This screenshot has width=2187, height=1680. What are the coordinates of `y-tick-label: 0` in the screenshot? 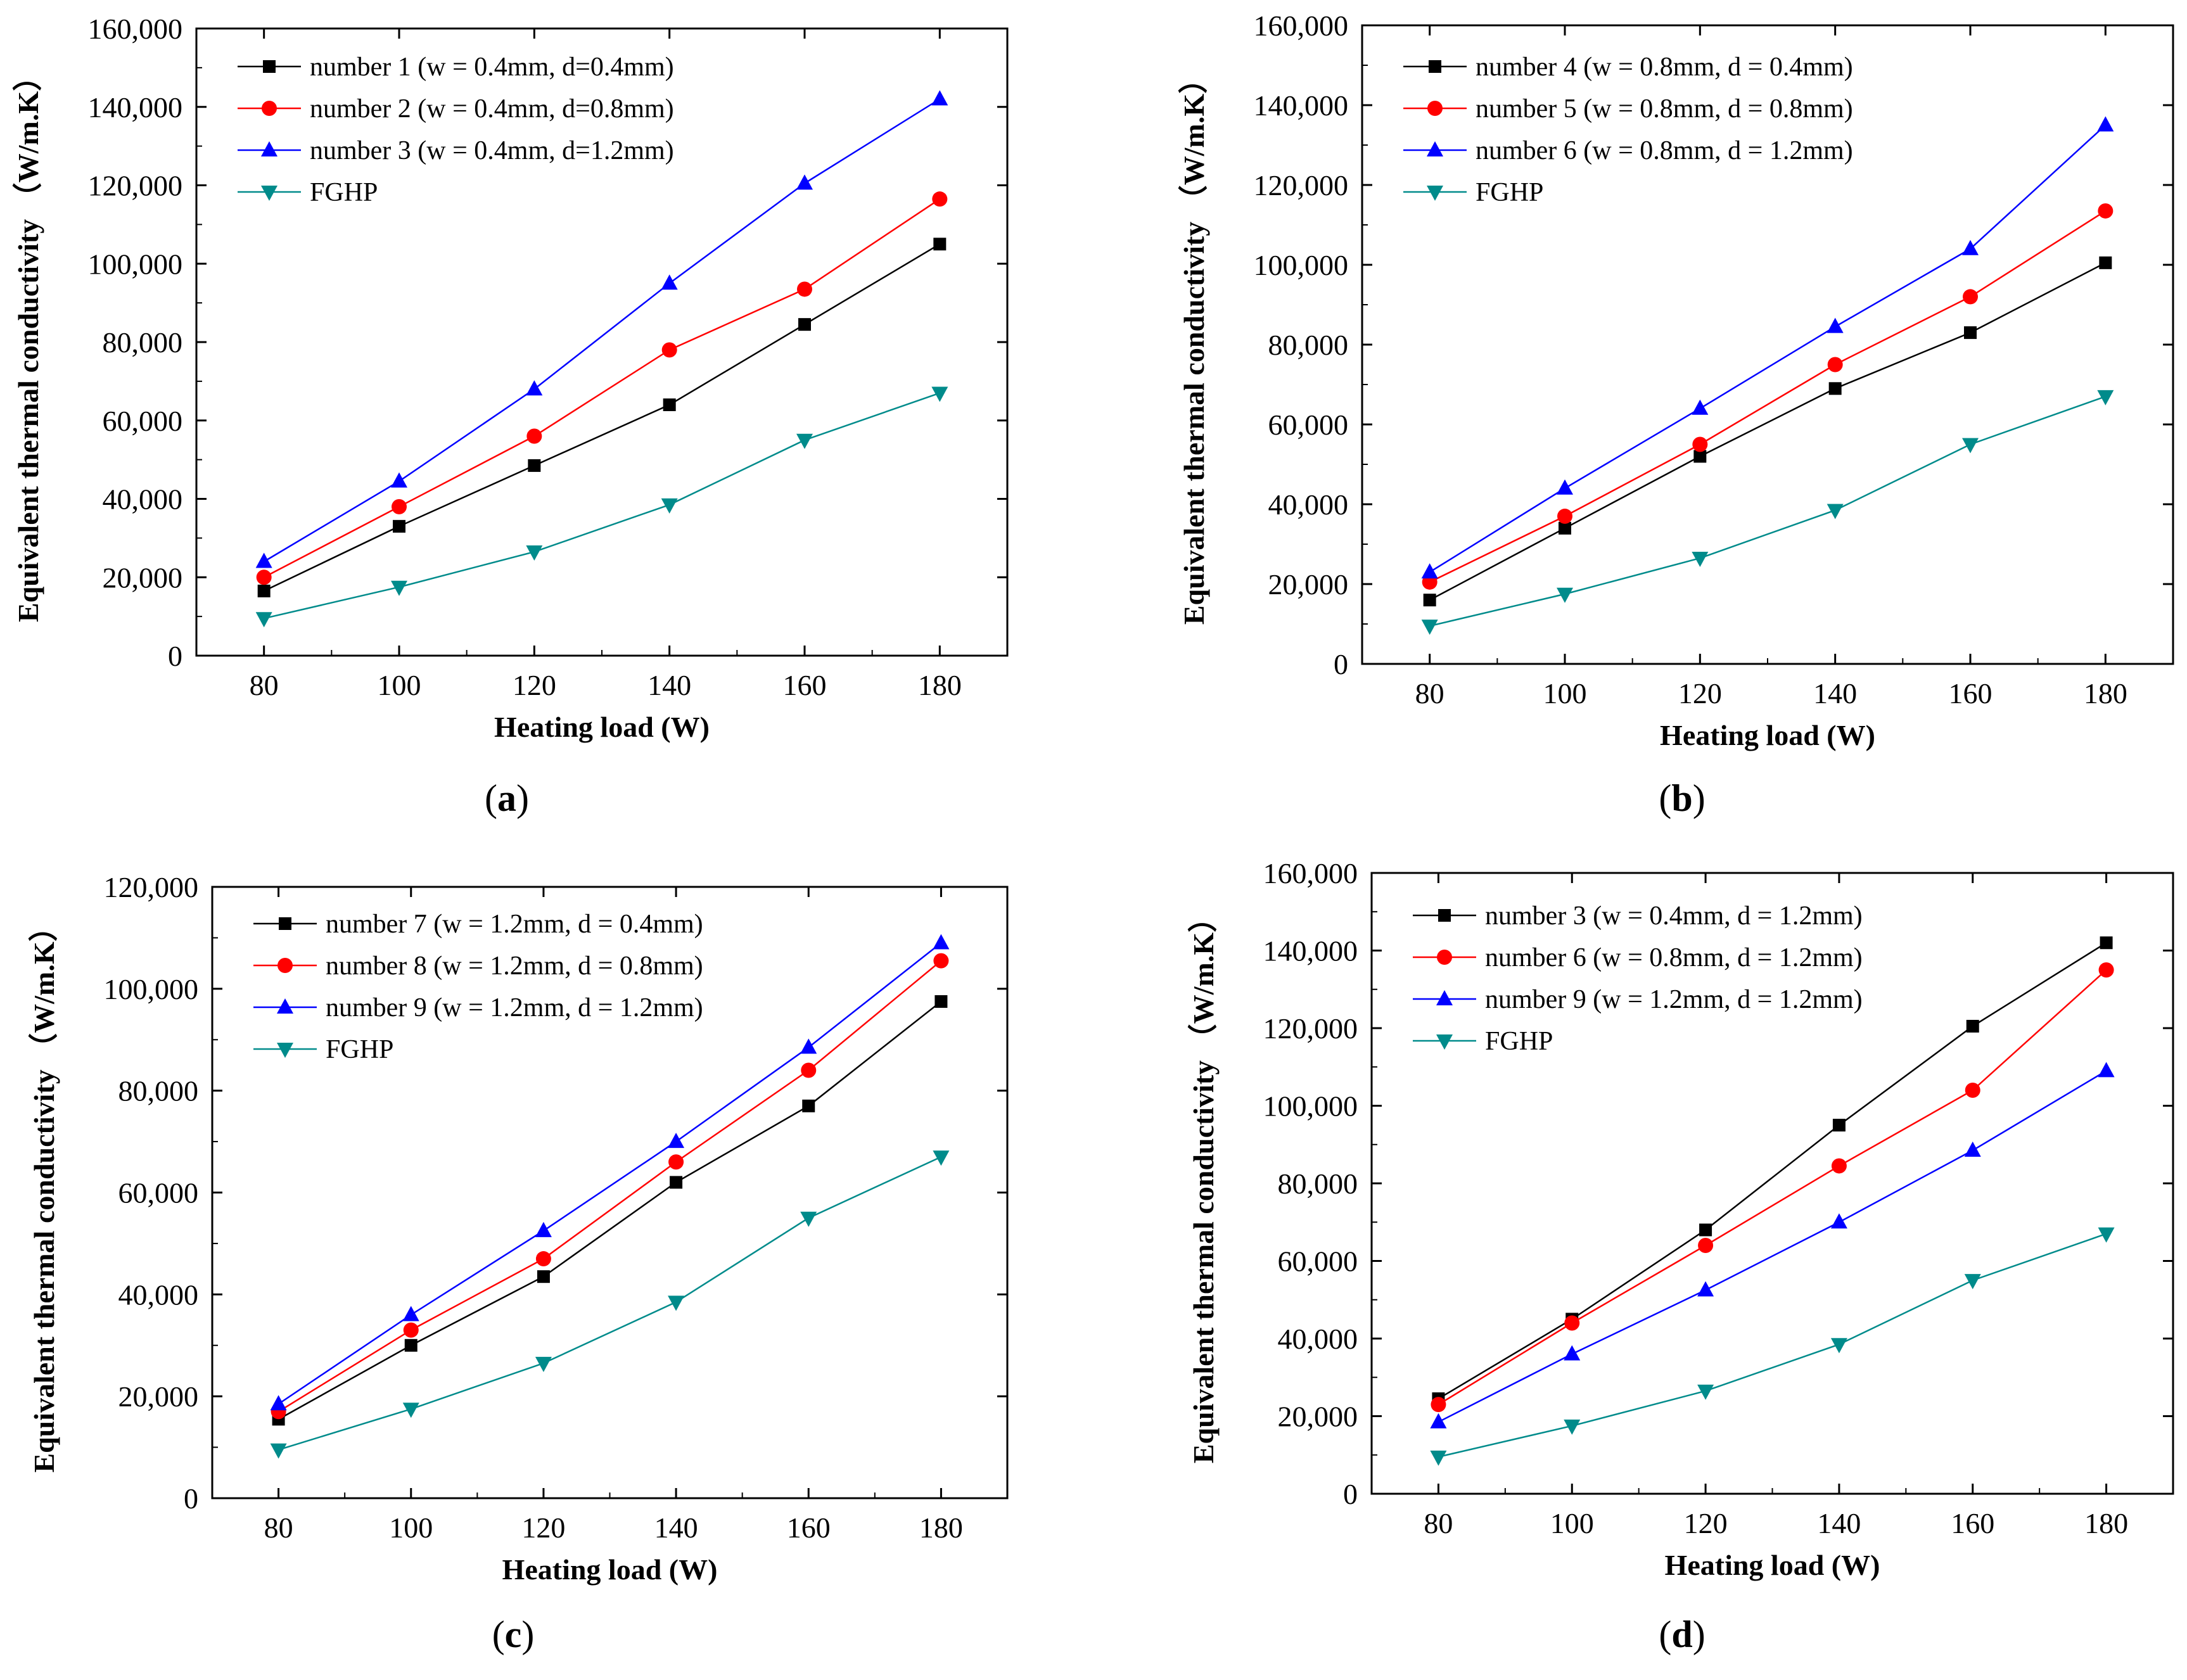 It's located at (1341, 664).